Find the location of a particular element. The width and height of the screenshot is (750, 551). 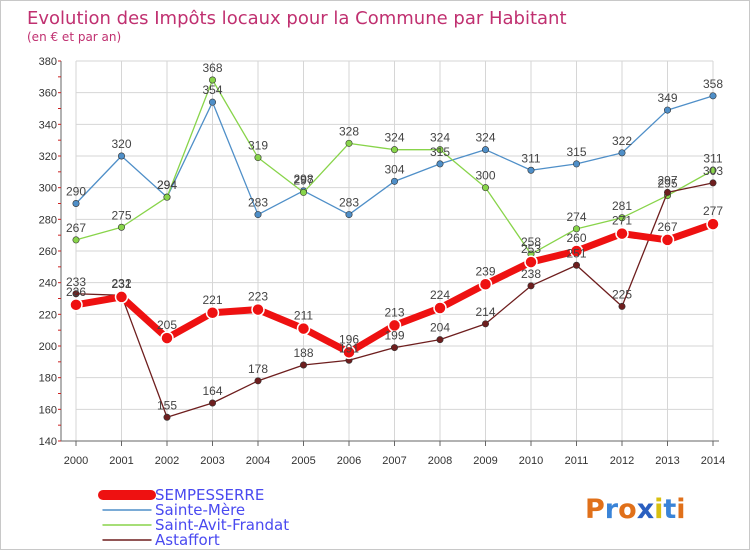

data-label: 258 is located at coordinates (531, 242).